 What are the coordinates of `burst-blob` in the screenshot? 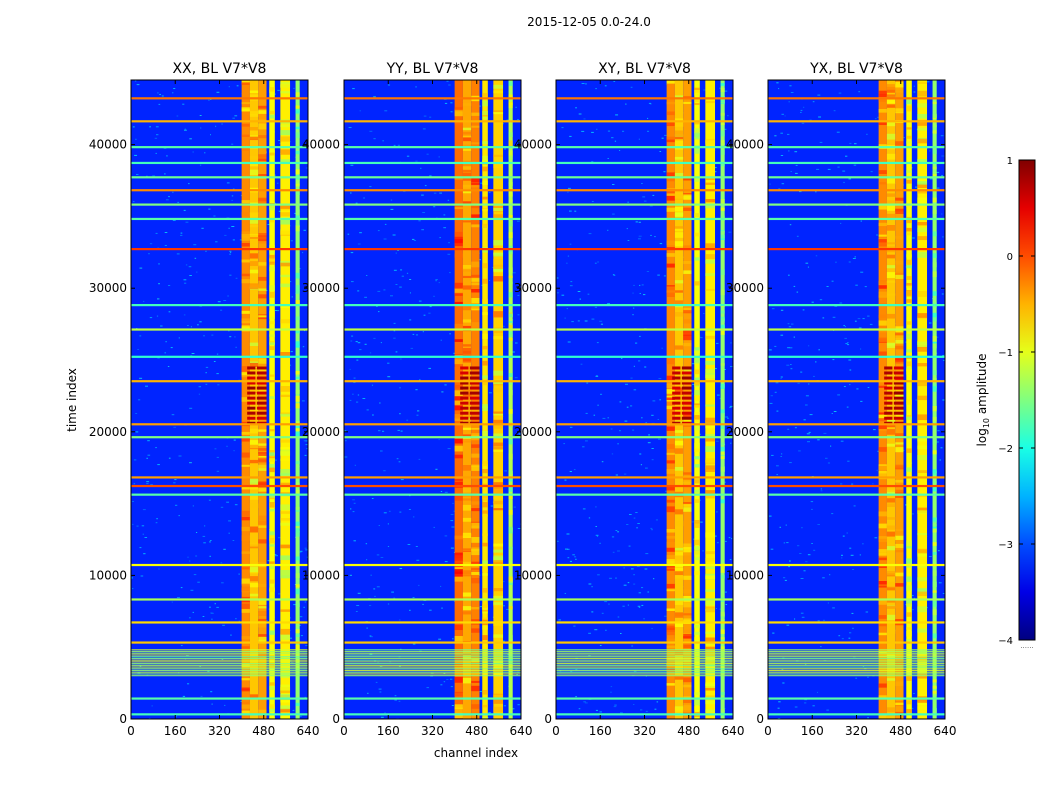 It's located at (251, 408).